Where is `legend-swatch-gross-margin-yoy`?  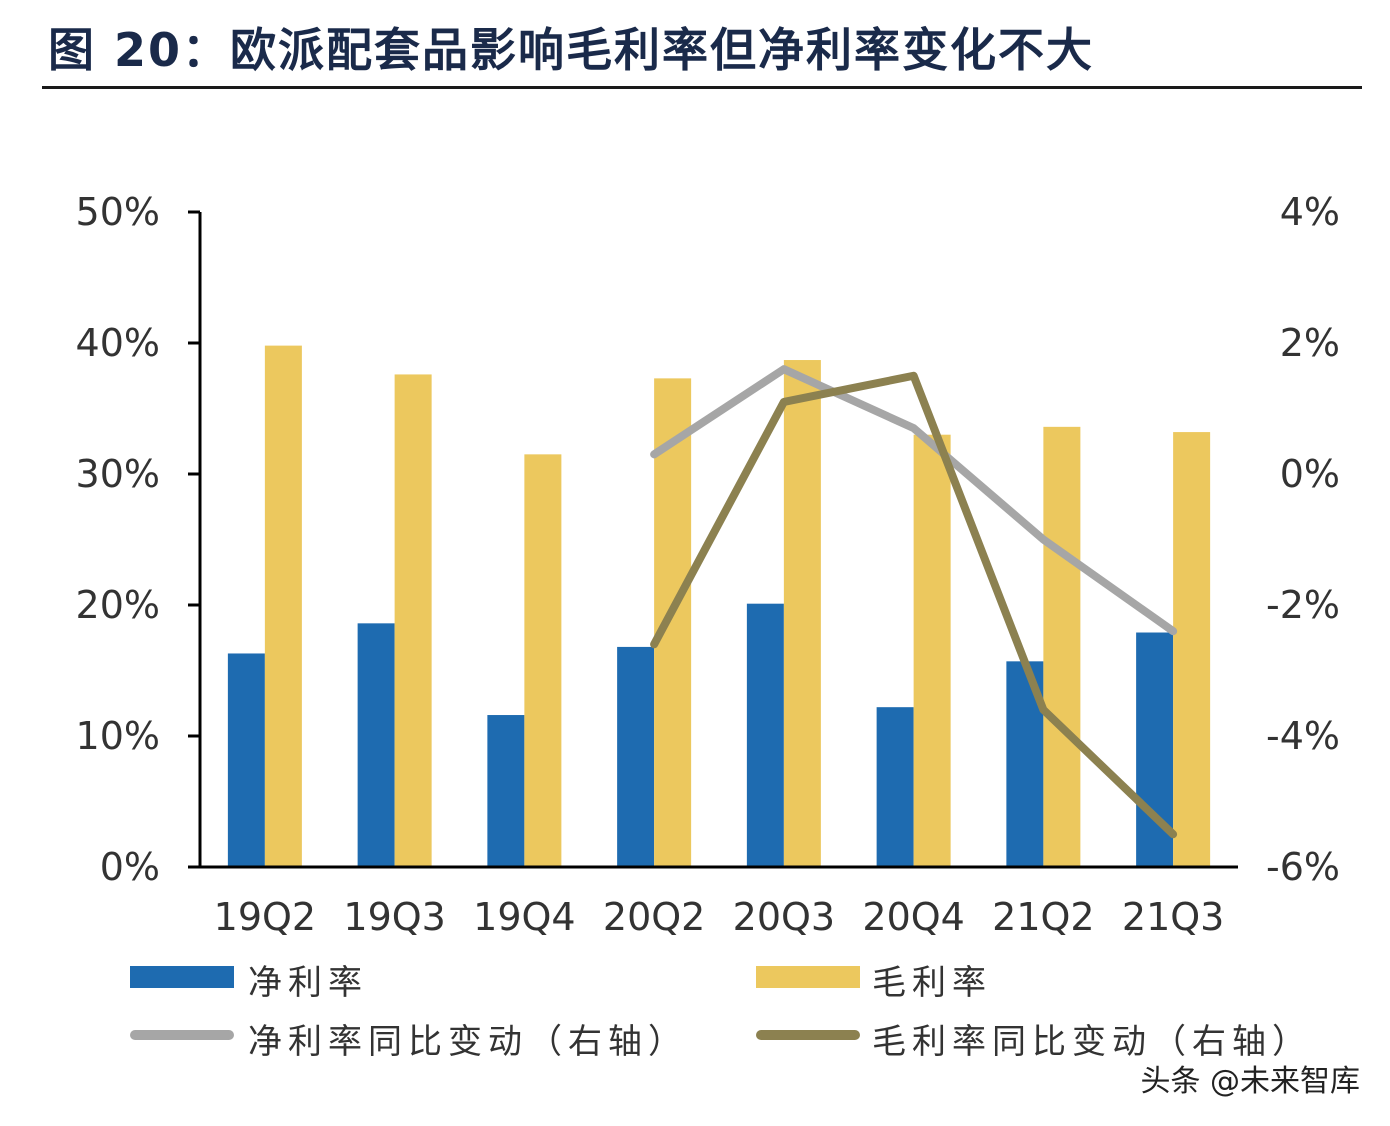
legend-swatch-gross-margin-yoy is located at coordinates (808, 1035).